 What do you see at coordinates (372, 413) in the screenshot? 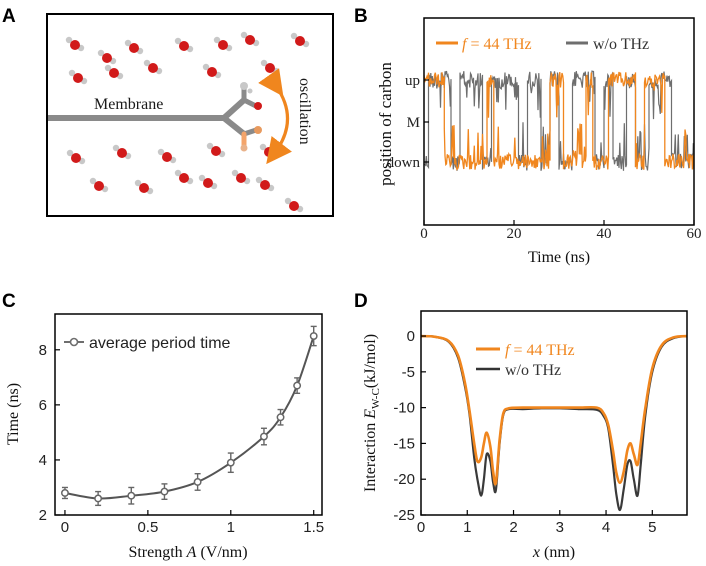
I see `chart-d-ylabel: Interaction EW-C(kJ/mol)` at bounding box center [372, 413].